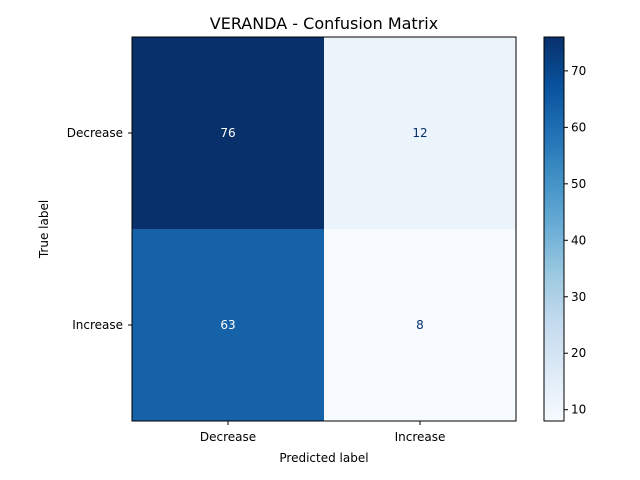  Describe the element at coordinates (578, 410) in the screenshot. I see `colorbar-tick-label: 10` at that location.